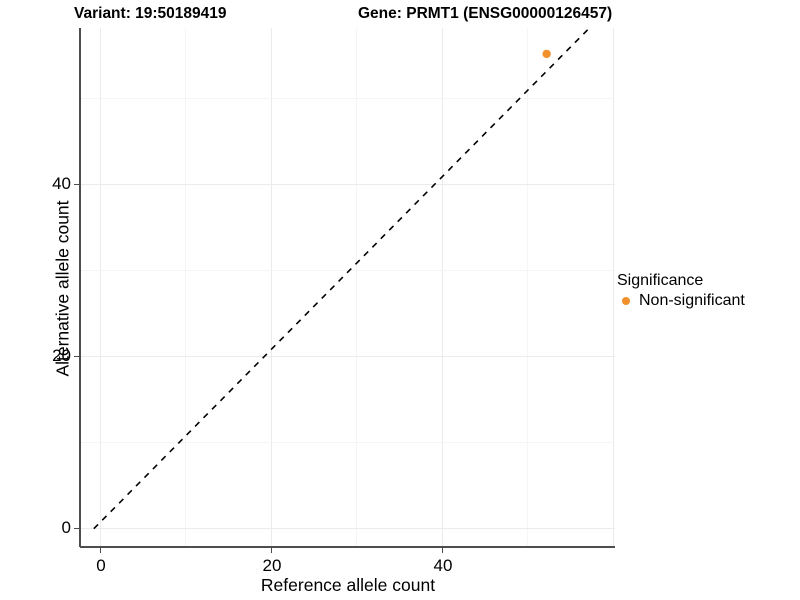 This screenshot has width=800, height=600. I want to click on legend-key, so click(626, 301).